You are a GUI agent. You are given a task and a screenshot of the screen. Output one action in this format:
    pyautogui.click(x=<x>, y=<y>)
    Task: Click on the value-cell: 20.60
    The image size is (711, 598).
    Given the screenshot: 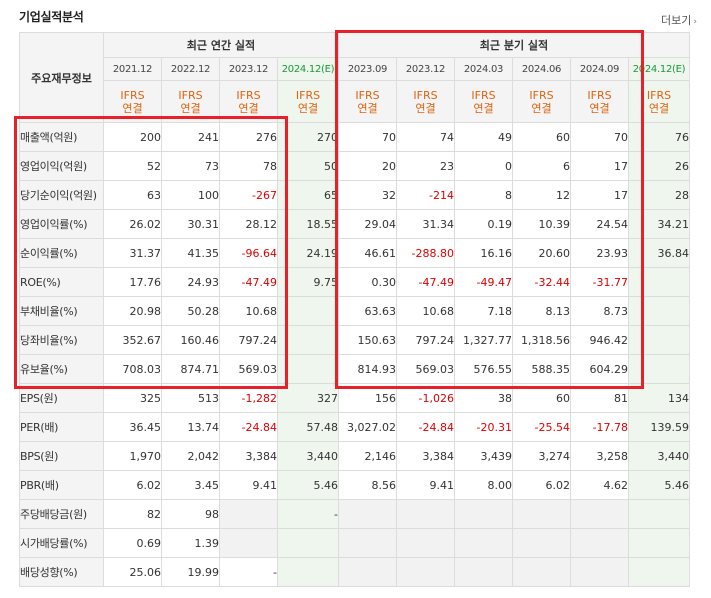 What is the action you would take?
    pyautogui.click(x=541, y=253)
    